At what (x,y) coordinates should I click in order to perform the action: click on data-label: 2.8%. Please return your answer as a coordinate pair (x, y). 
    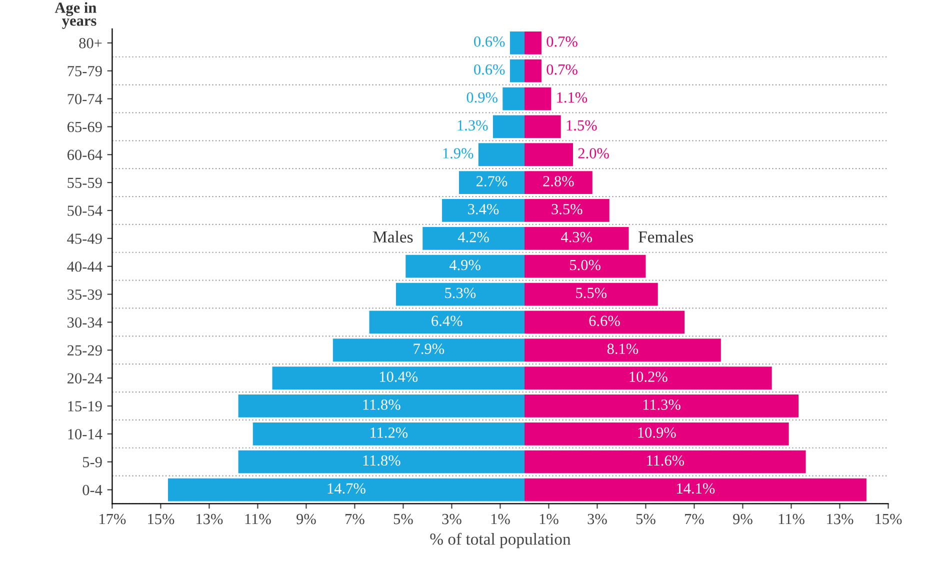
    Looking at the image, I should click on (558, 181).